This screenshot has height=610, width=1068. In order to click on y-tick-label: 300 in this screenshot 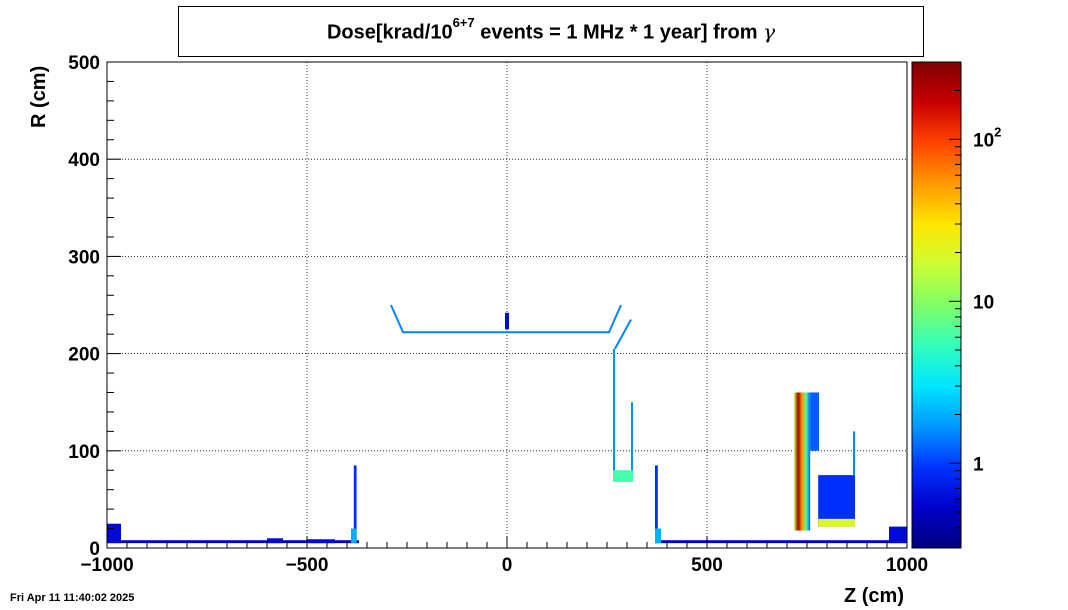, I will do `click(84, 257)`.